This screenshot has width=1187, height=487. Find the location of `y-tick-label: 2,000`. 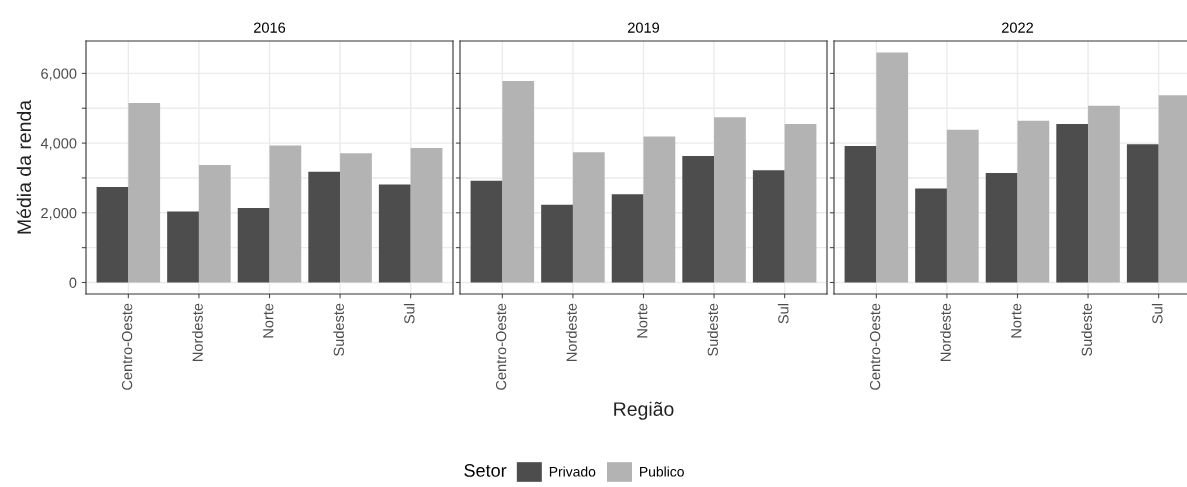

y-tick-label: 2,000 is located at coordinates (59, 213).